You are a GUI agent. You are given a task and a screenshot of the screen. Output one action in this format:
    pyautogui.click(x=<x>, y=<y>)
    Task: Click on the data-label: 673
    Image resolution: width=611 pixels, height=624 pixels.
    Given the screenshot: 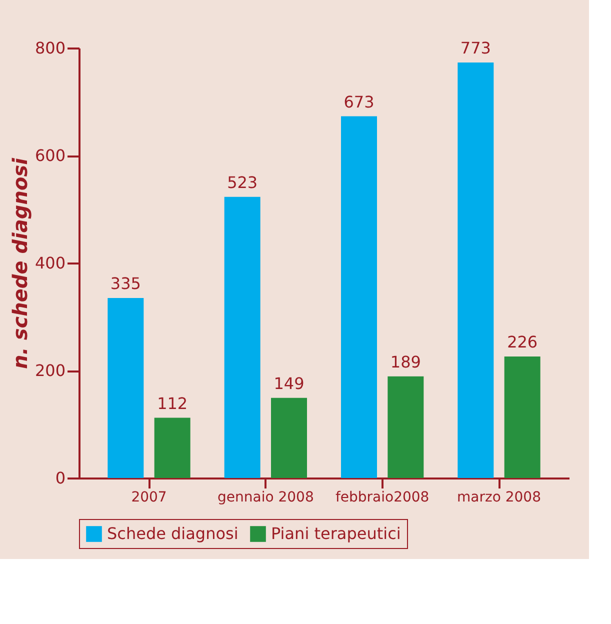 What is the action you would take?
    pyautogui.click(x=359, y=102)
    